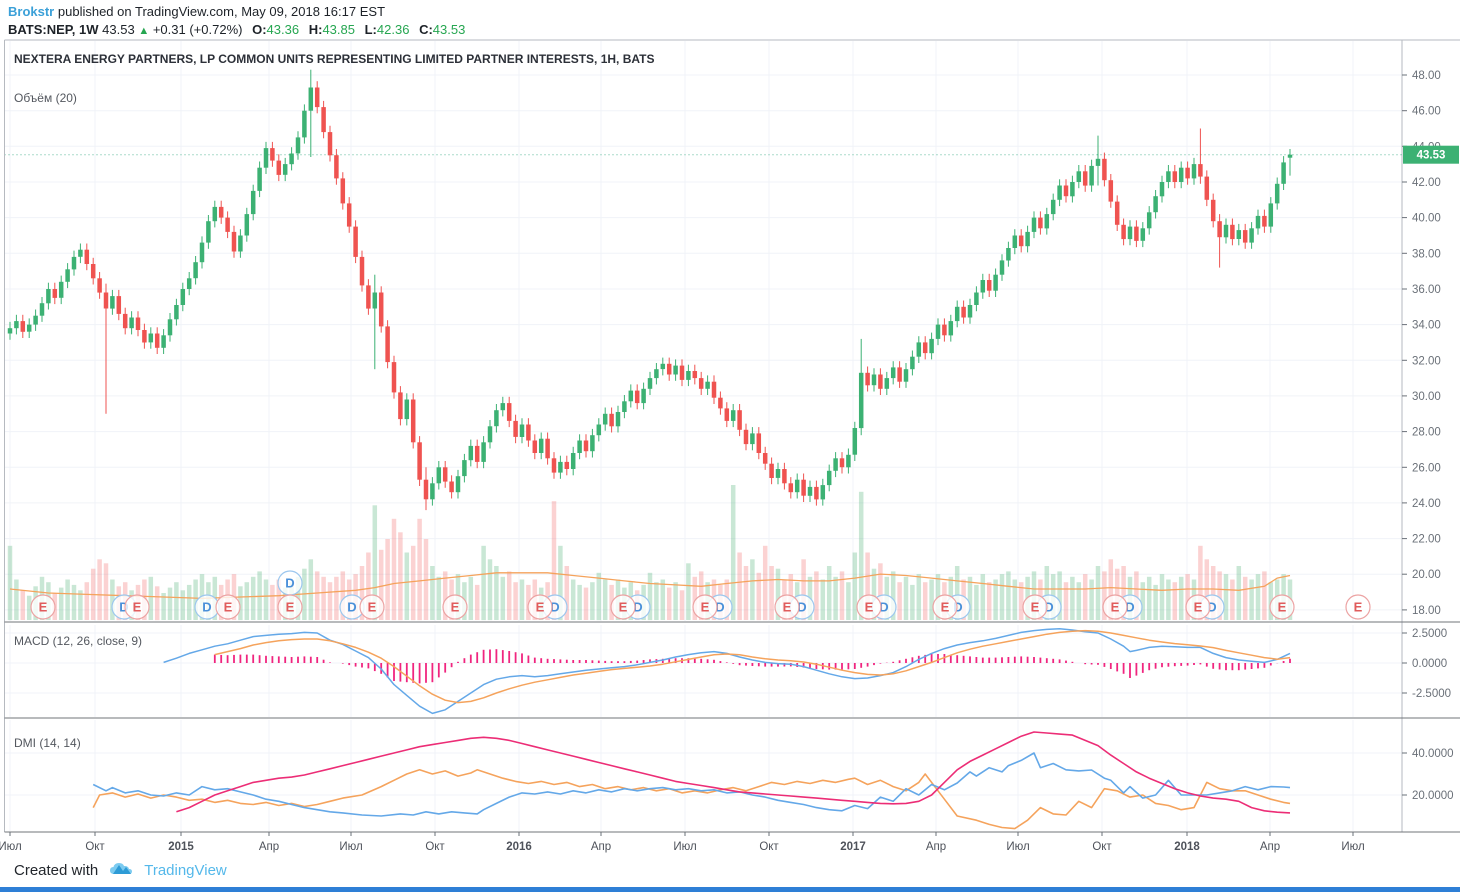 The width and height of the screenshot is (1460, 892). I want to click on svg-text: 2016, so click(519, 847).